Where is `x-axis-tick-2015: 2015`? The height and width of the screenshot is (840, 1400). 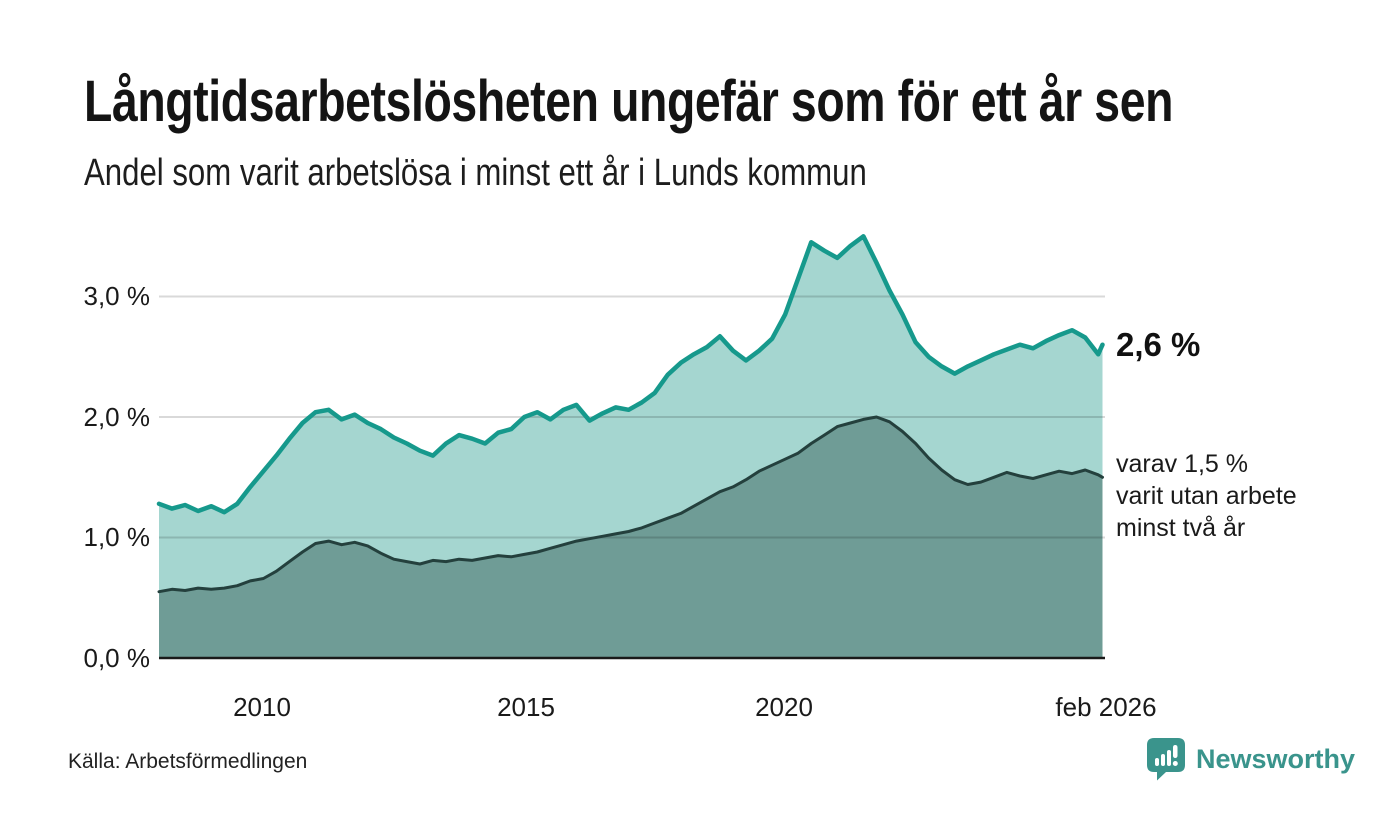
x-axis-tick-2015: 2015 is located at coordinates (526, 707).